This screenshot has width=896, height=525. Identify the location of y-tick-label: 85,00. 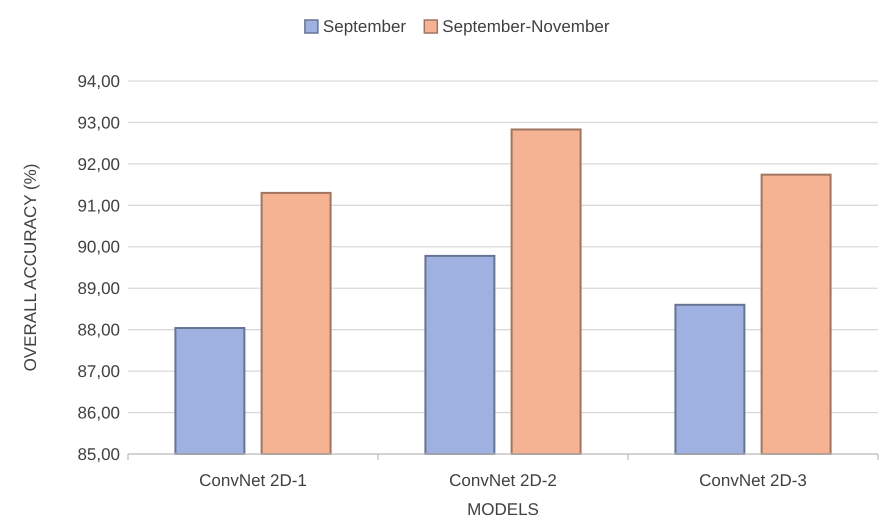
(98, 454).